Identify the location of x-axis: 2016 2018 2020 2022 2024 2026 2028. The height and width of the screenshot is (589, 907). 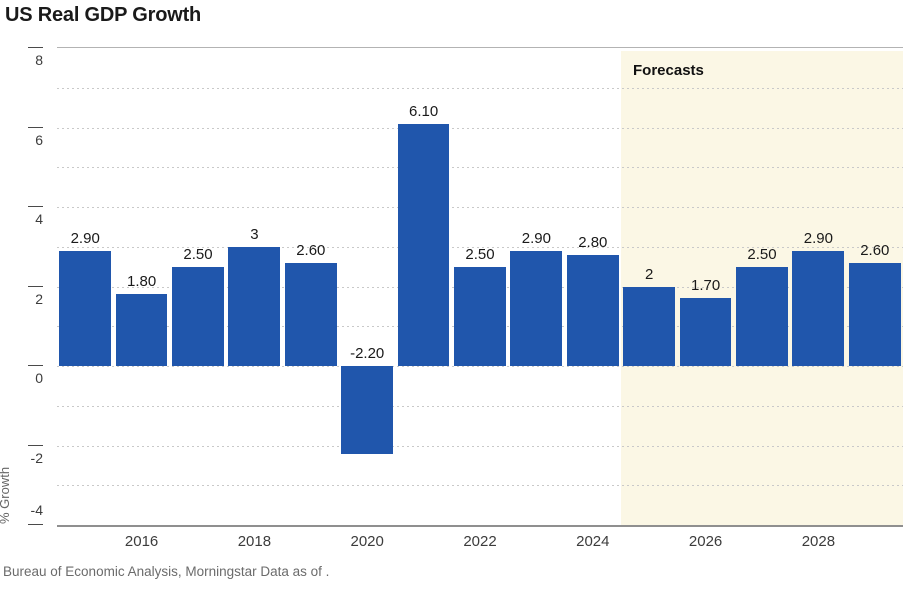
(480, 543).